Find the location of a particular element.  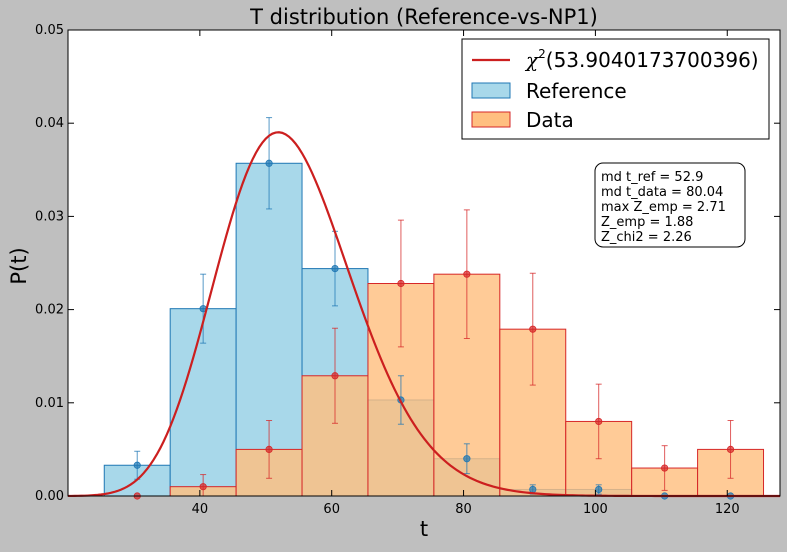

stats-line-z-chi2: Z_chi2 = 2.26 is located at coordinates (646, 237).